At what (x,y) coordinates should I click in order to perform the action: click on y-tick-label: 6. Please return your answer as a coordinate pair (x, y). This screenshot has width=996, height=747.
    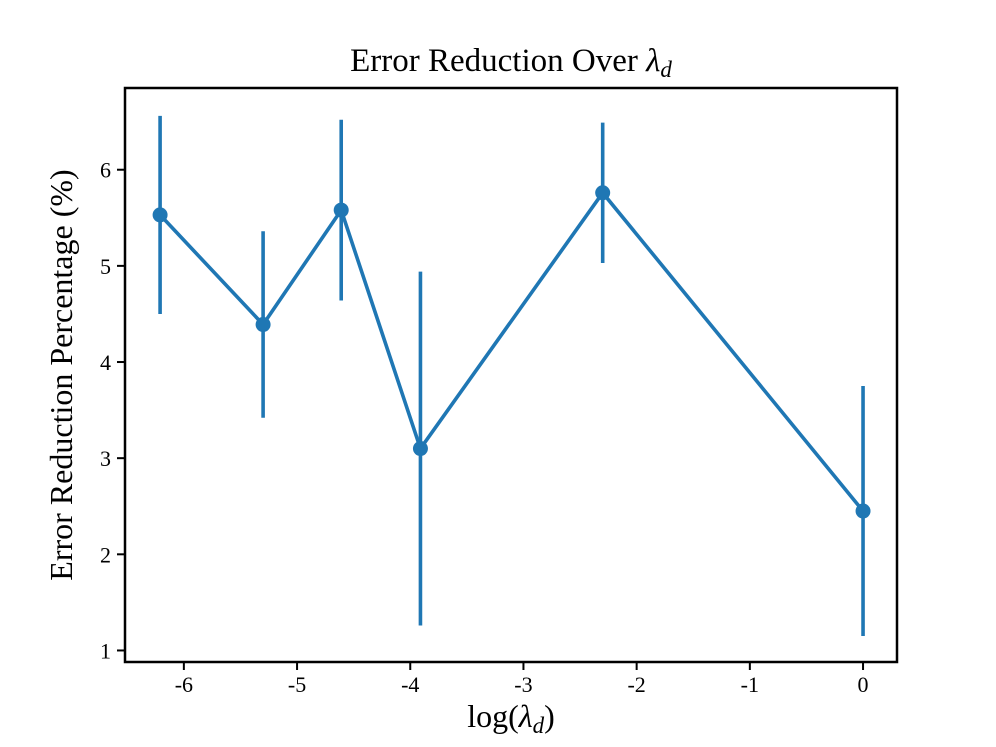
    Looking at the image, I should click on (105, 170).